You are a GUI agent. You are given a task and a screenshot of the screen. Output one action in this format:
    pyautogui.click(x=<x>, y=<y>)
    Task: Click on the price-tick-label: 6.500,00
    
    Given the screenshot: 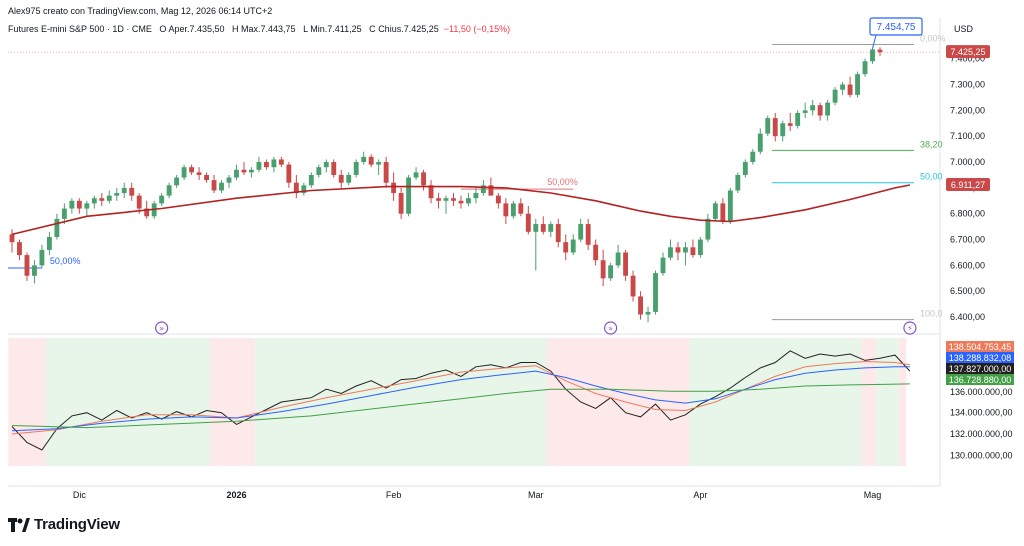 What is the action you would take?
    pyautogui.click(x=967, y=291)
    